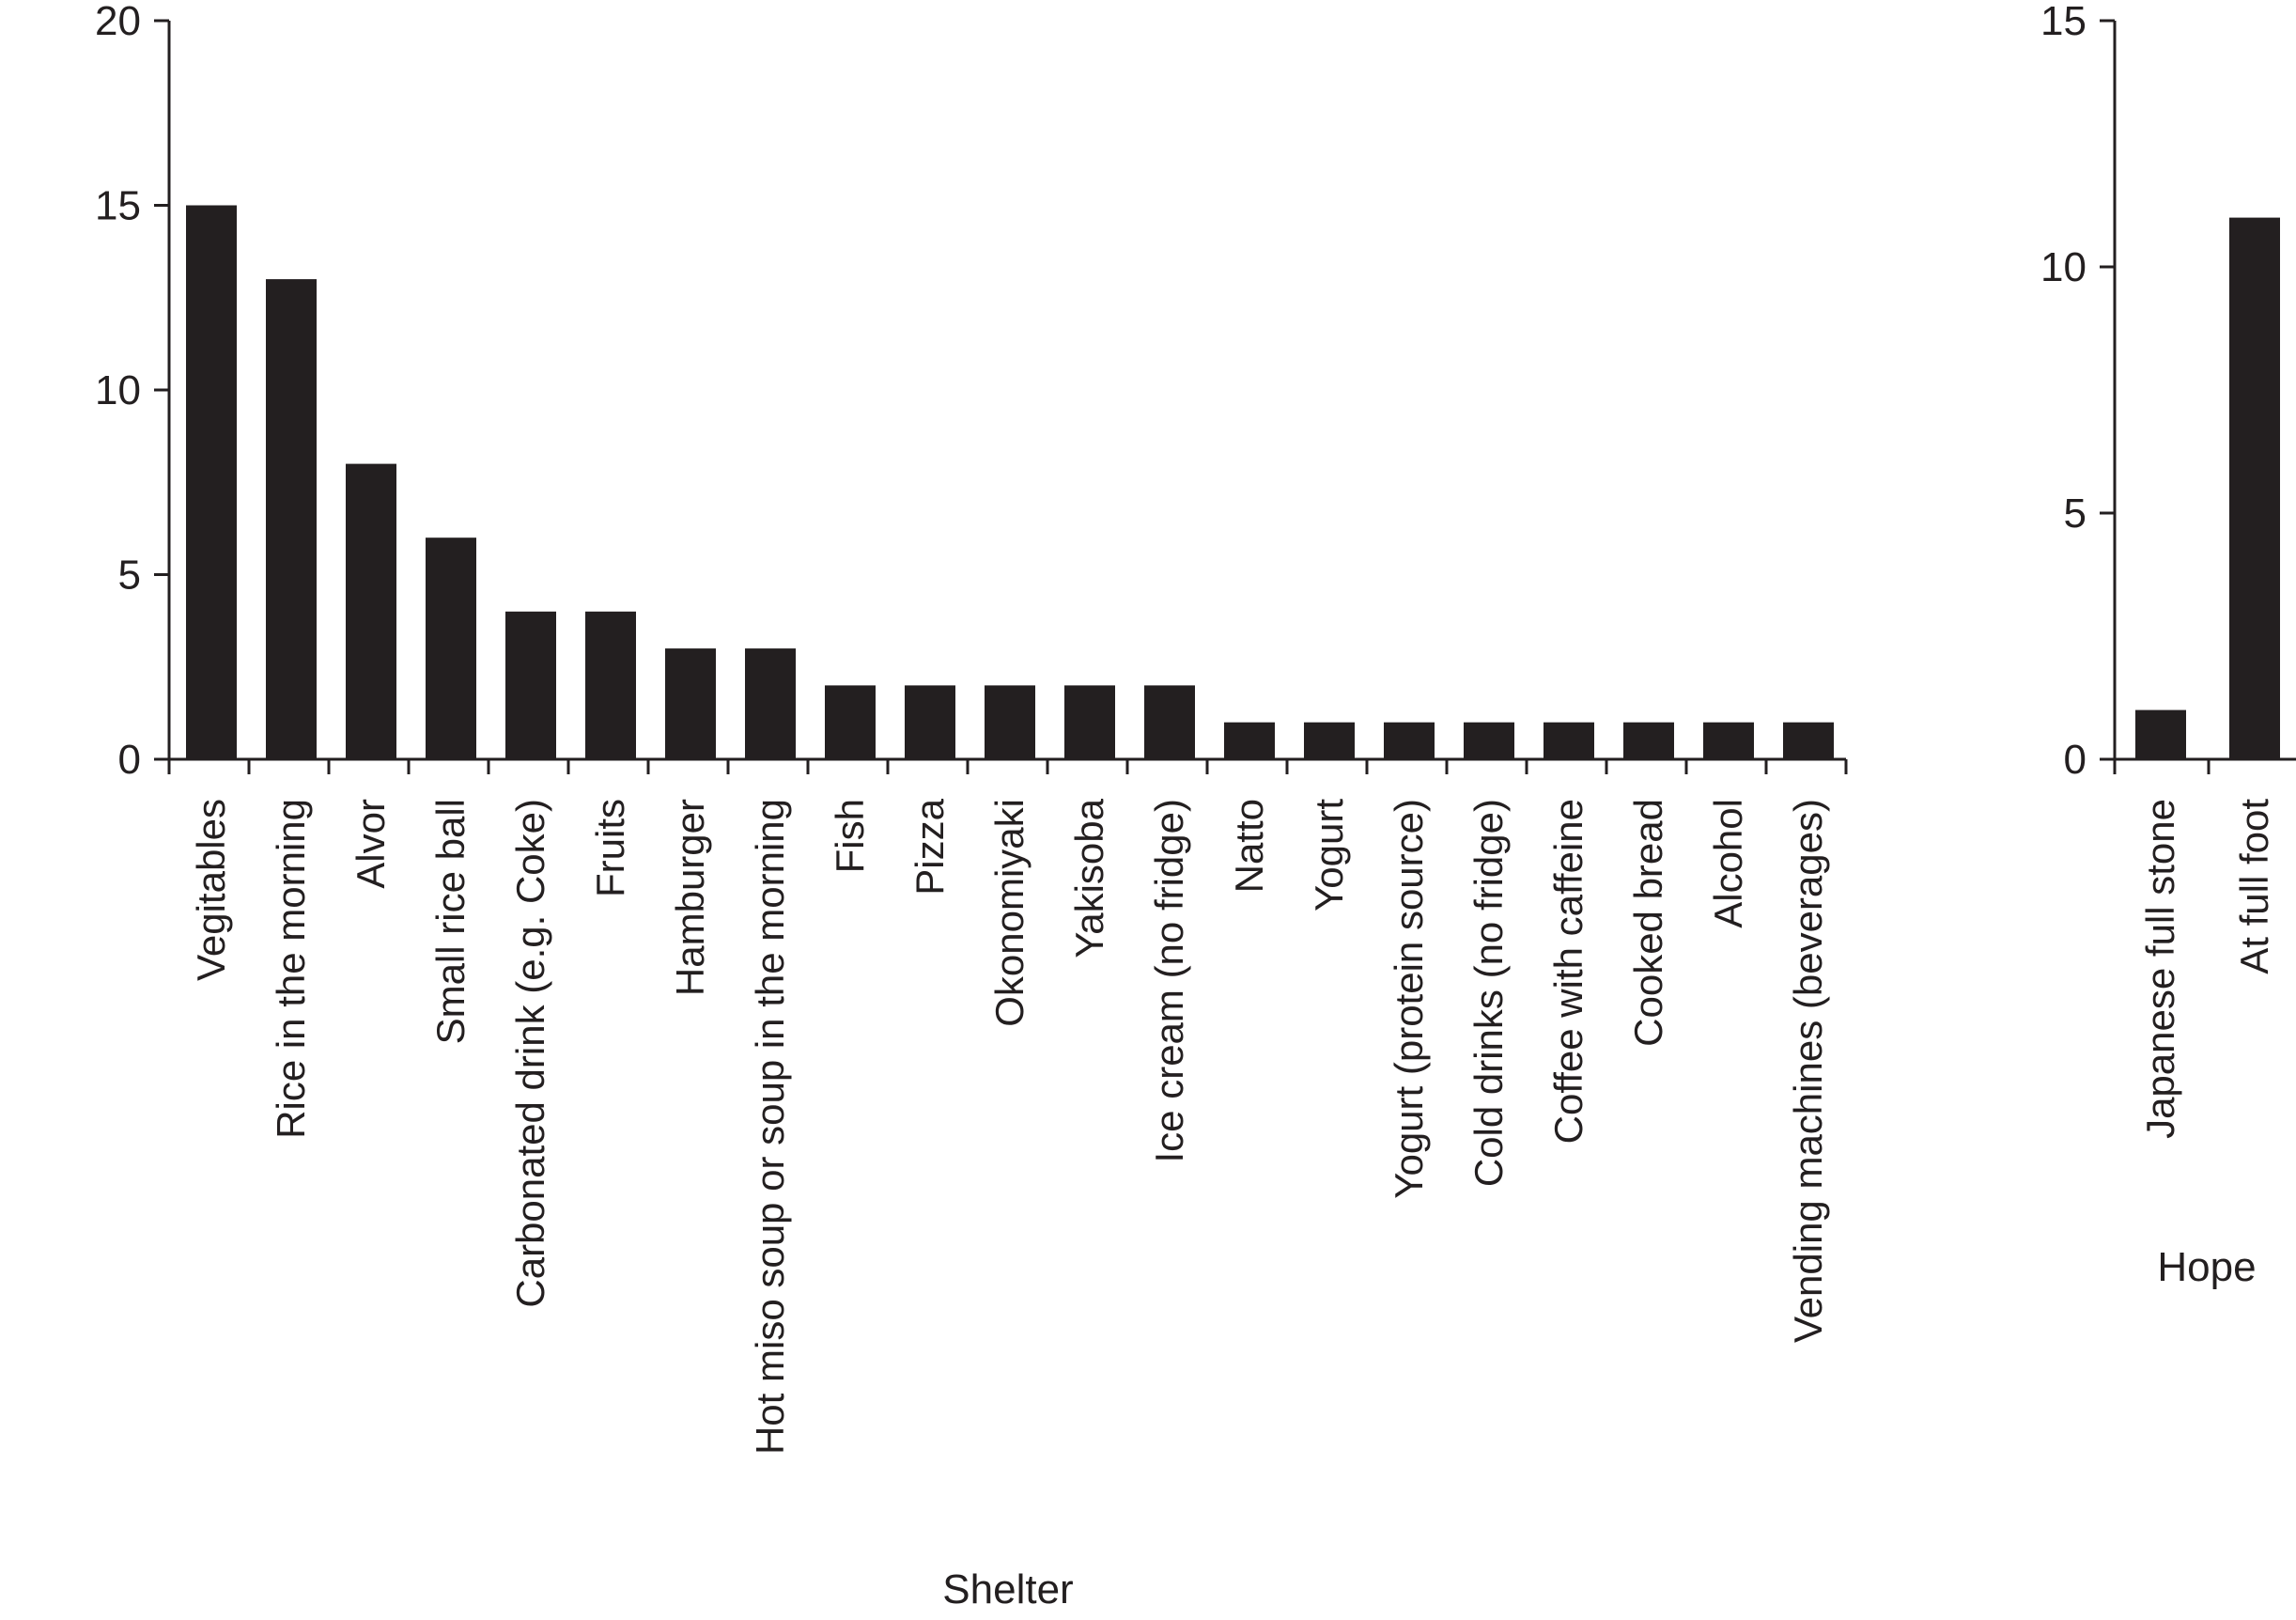 The width and height of the screenshot is (2296, 1620). Describe the element at coordinates (1329, 855) in the screenshot. I see `x-category-label: Yogurt` at that location.